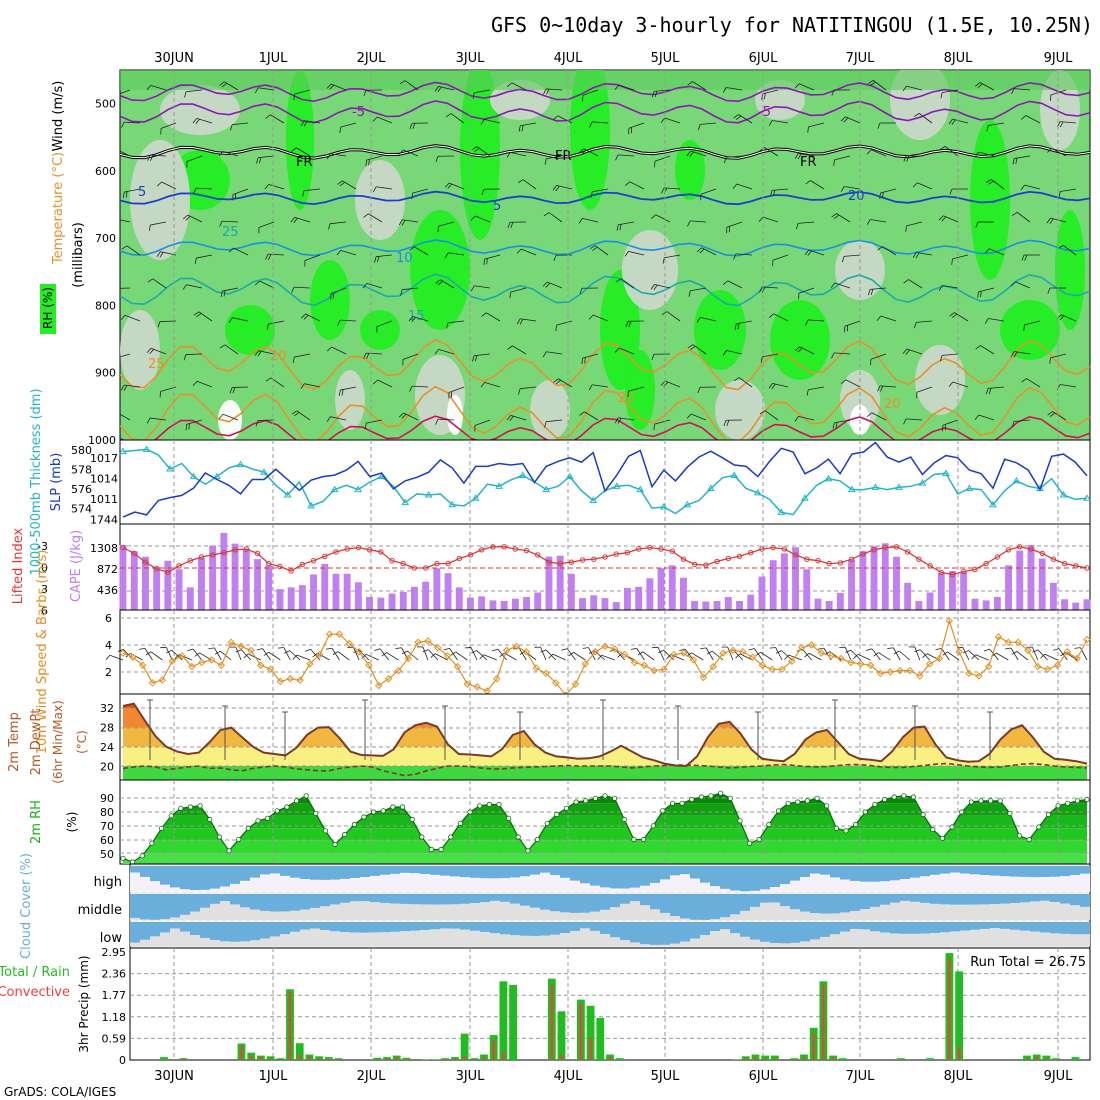 The height and width of the screenshot is (1100, 1100). Describe the element at coordinates (72, 822) in the screenshot. I see `rh-unit-label: (%)` at that location.